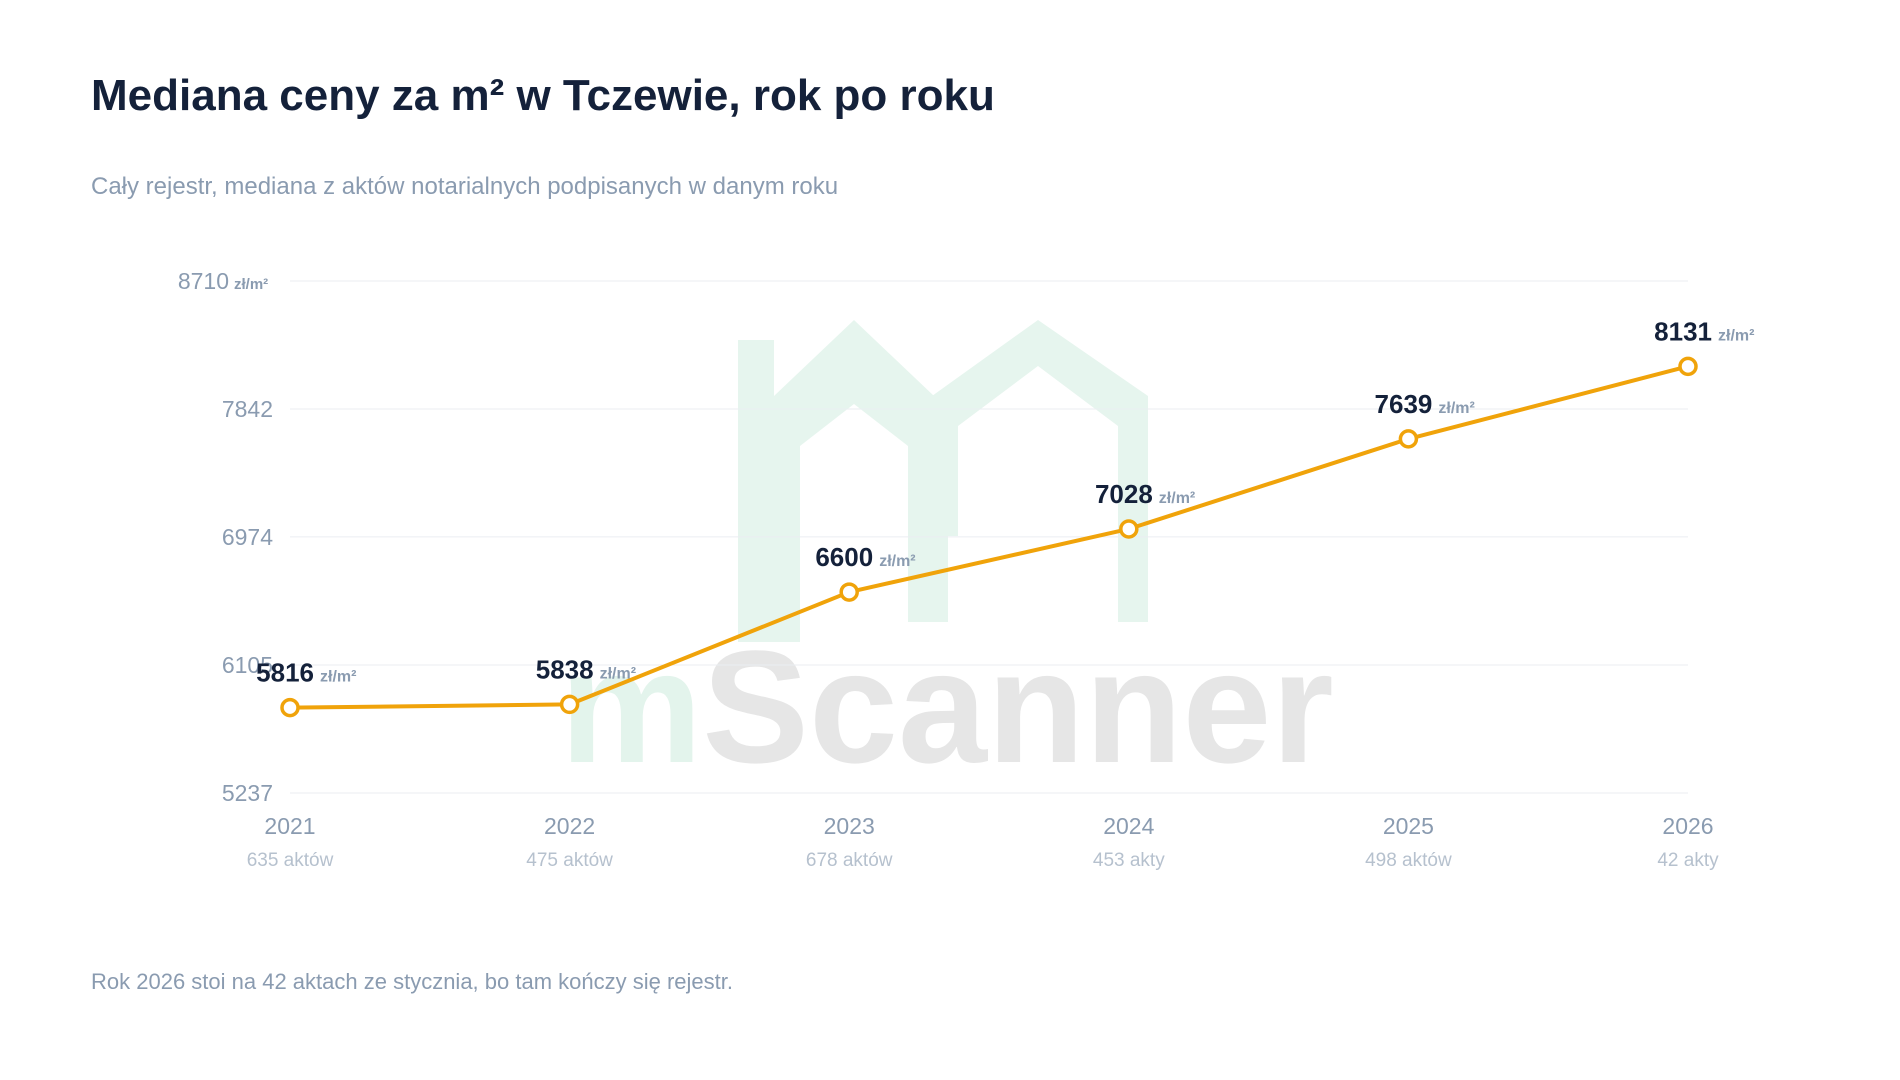 The image size is (1900, 1080). What do you see at coordinates (1017, 706) in the screenshot?
I see `watermark-part: Scanner` at bounding box center [1017, 706].